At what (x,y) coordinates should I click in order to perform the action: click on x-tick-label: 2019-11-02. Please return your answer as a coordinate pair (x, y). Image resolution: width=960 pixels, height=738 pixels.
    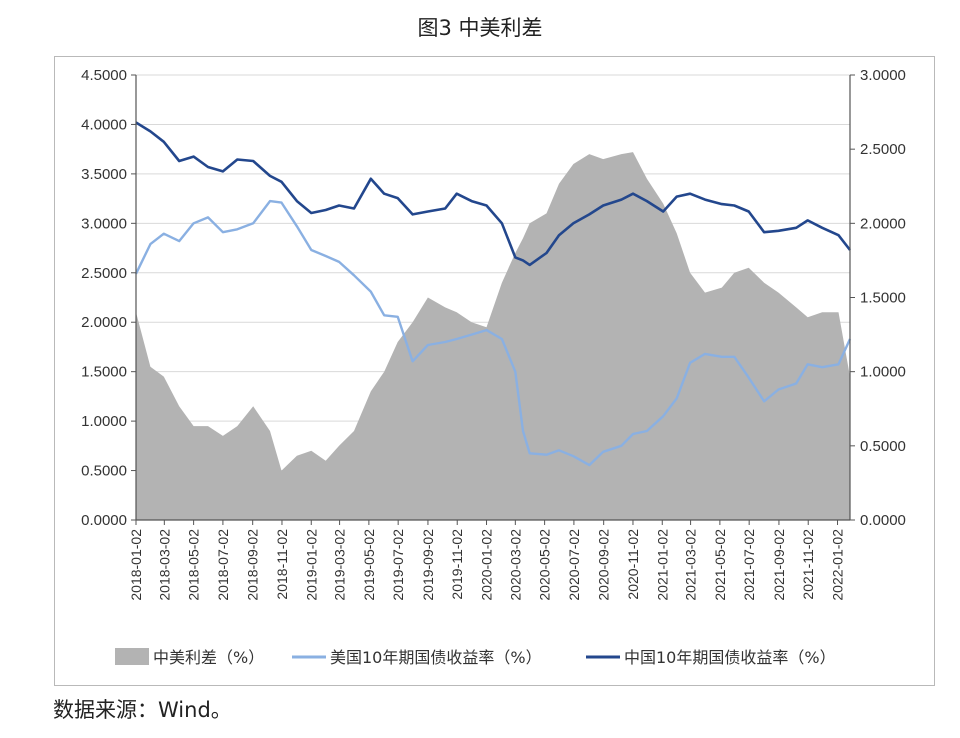
    Looking at the image, I should click on (457, 564).